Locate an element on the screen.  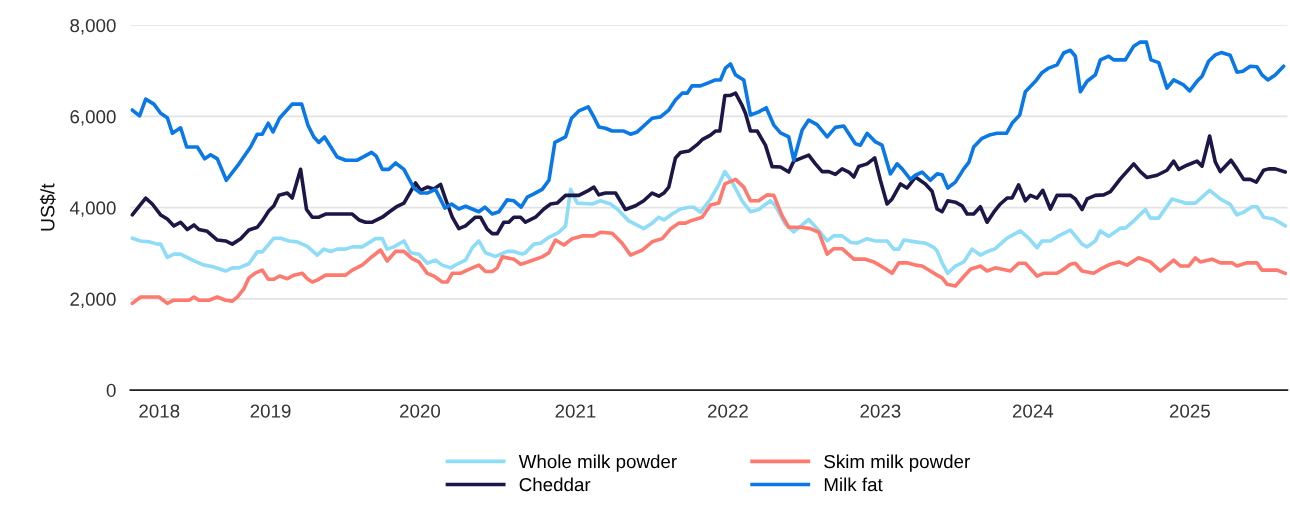
legend-label: Cheddar is located at coordinates (555, 484).